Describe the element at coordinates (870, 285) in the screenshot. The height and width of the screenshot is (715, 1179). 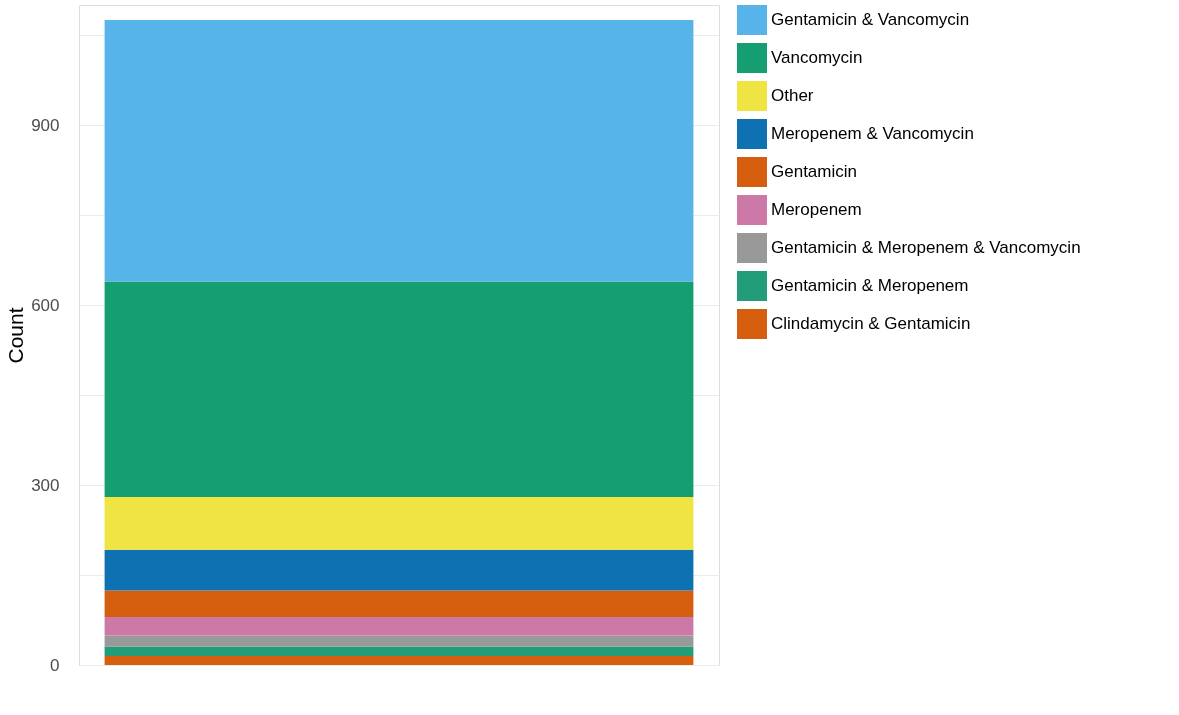
I see `legend-label: Gentamicin & Meropenem` at that location.